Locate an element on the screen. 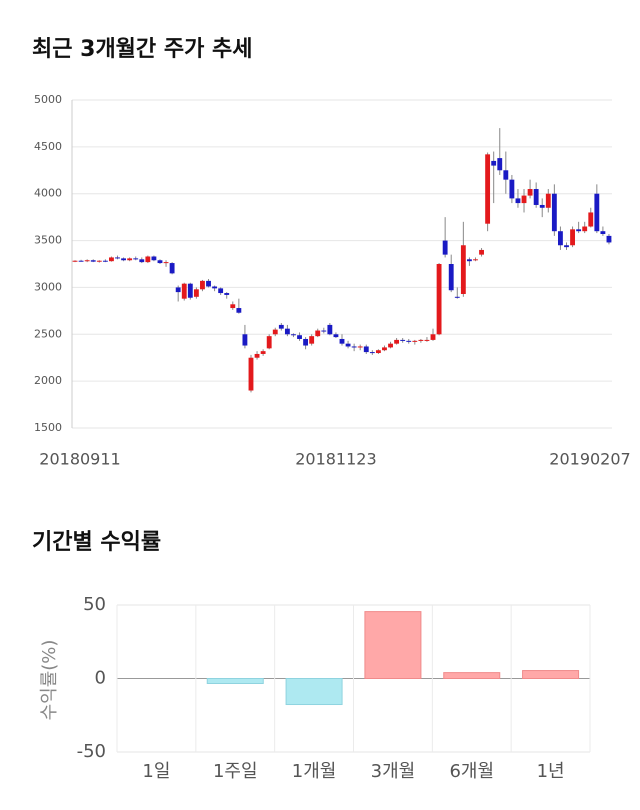  x-tick-label: 1개월 is located at coordinates (314, 771).